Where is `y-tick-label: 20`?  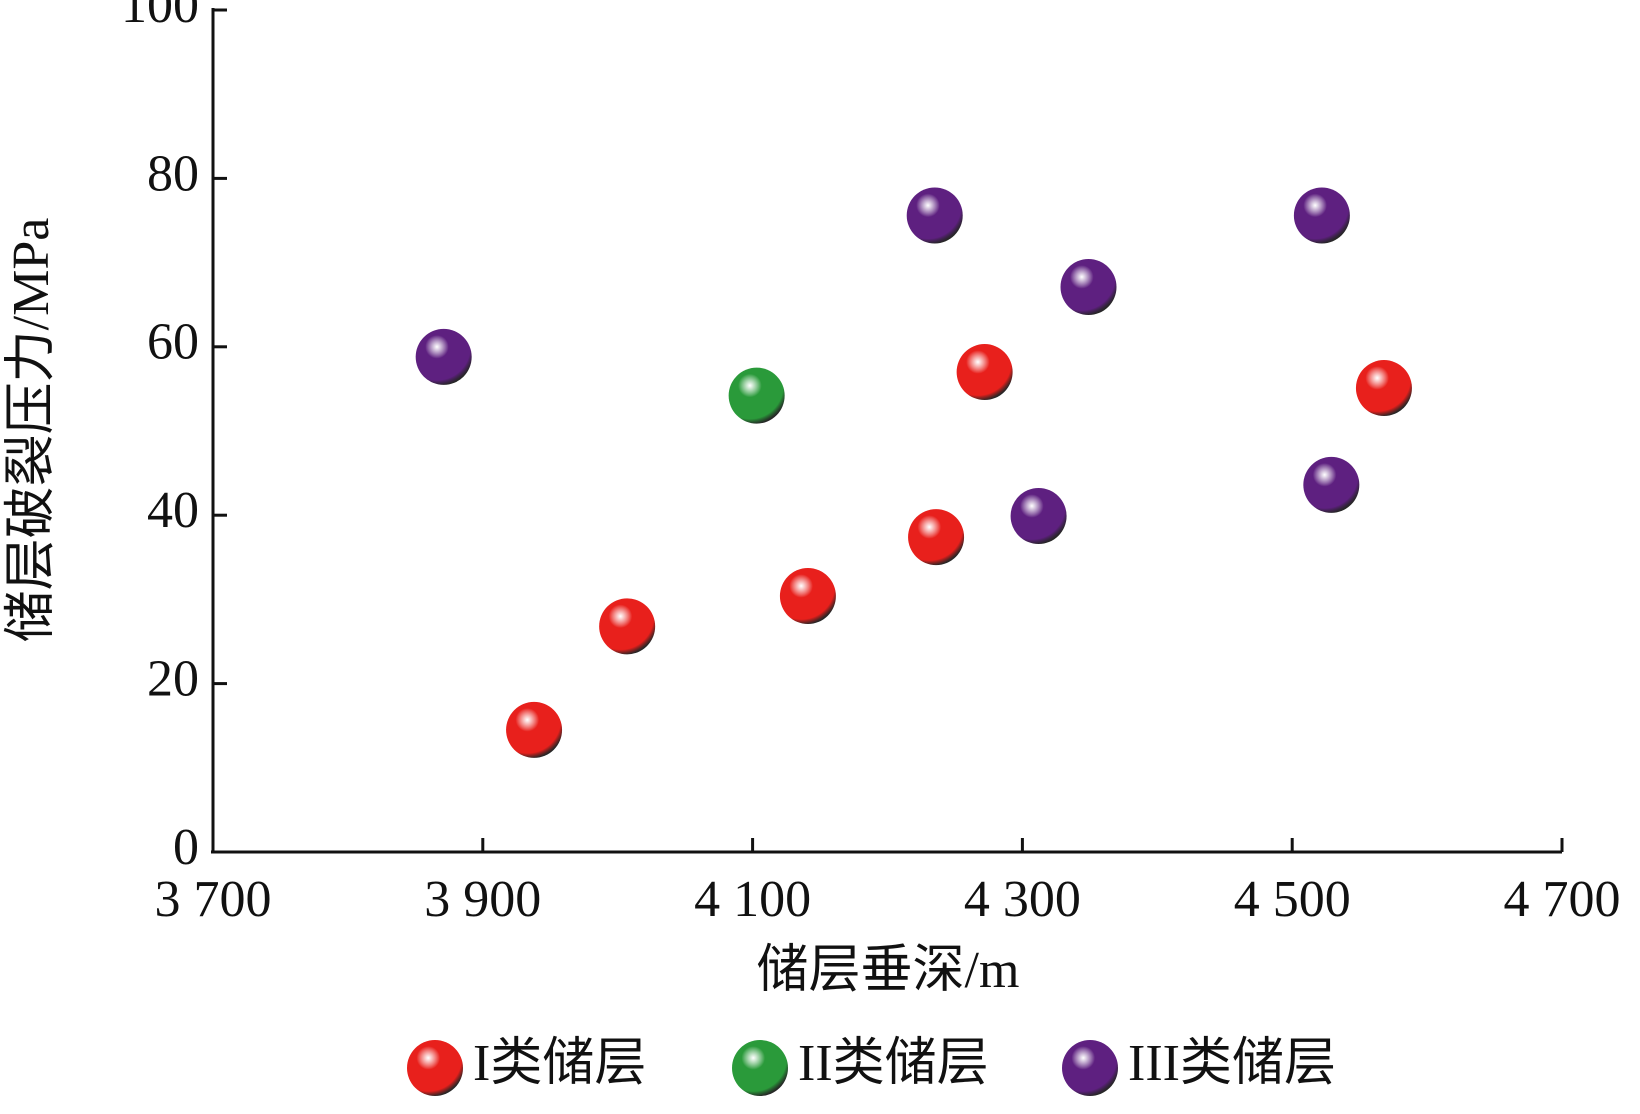 y-tick-label: 20 is located at coordinates (173, 679).